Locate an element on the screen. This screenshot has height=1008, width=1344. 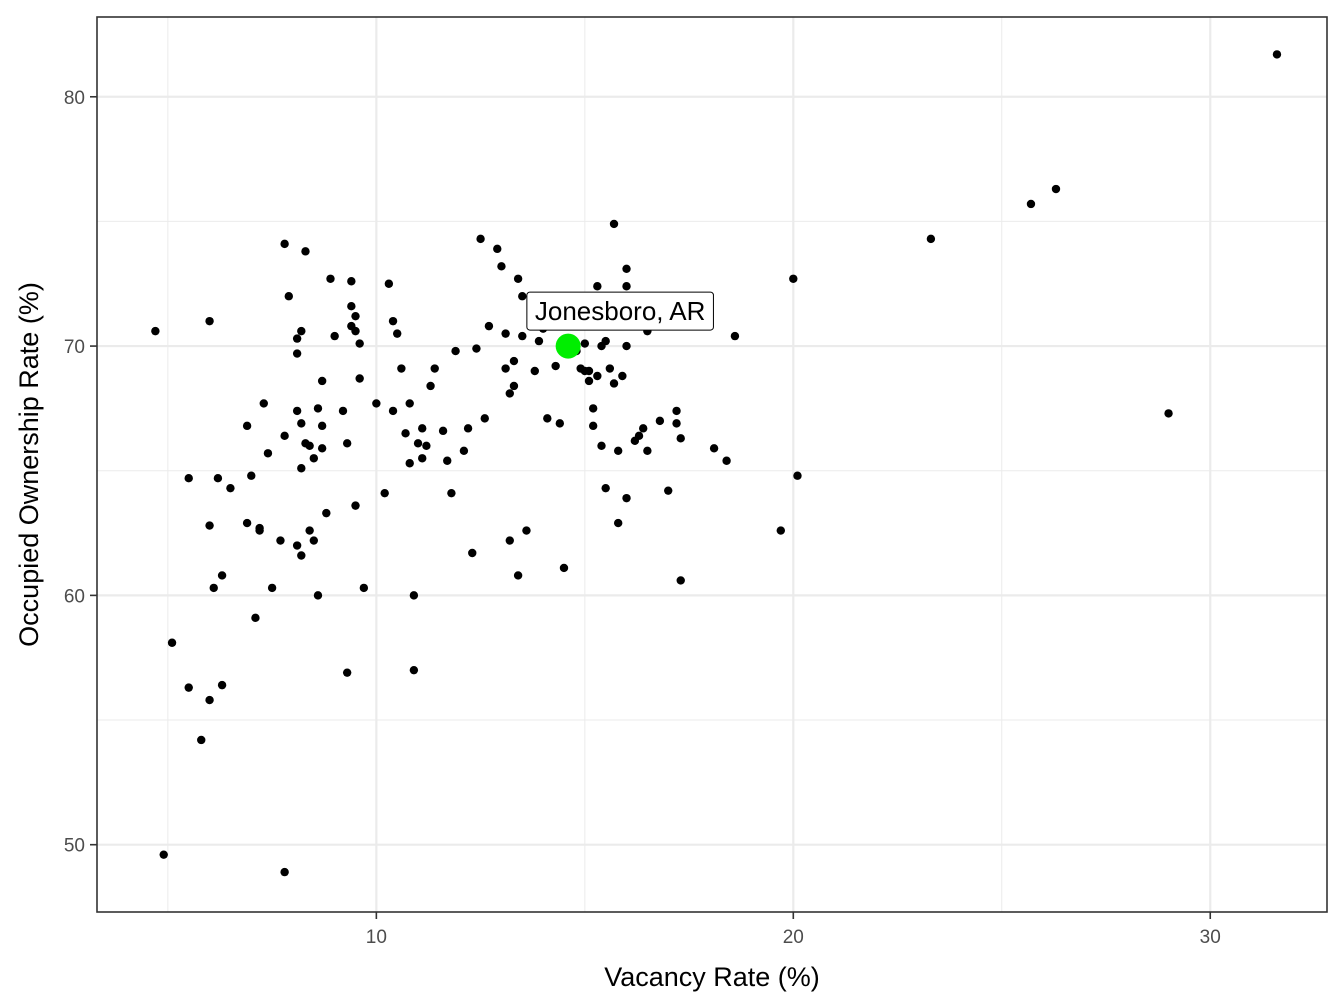
highlight-label-box is located at coordinates (620, 311).